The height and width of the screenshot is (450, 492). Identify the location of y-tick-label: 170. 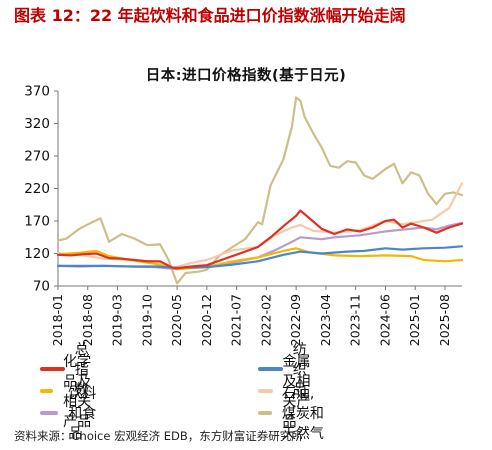
(37, 222).